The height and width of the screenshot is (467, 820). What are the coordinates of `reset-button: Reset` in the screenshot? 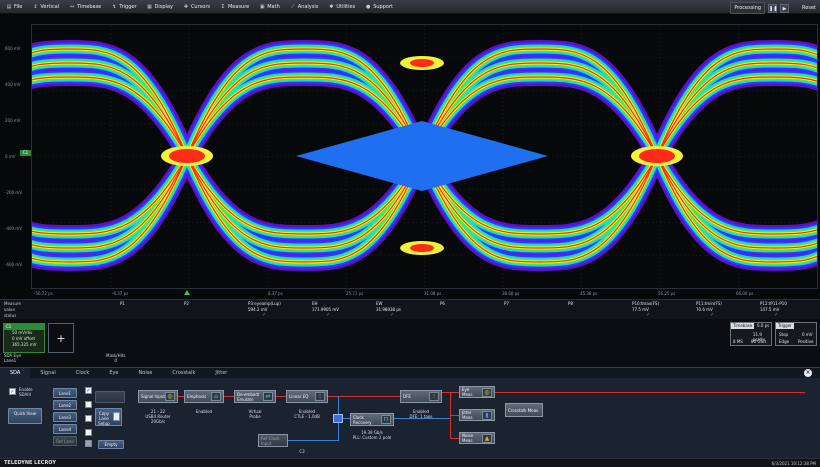 It's located at (809, 8).